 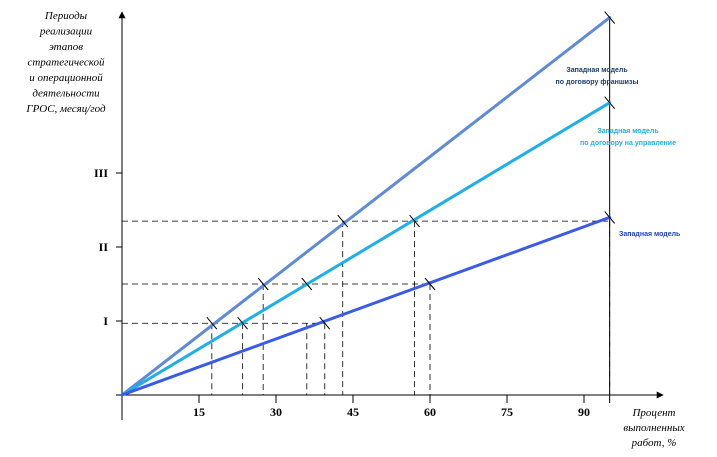 What do you see at coordinates (104, 247) in the screenshot?
I see `y-tick-label: II` at bounding box center [104, 247].